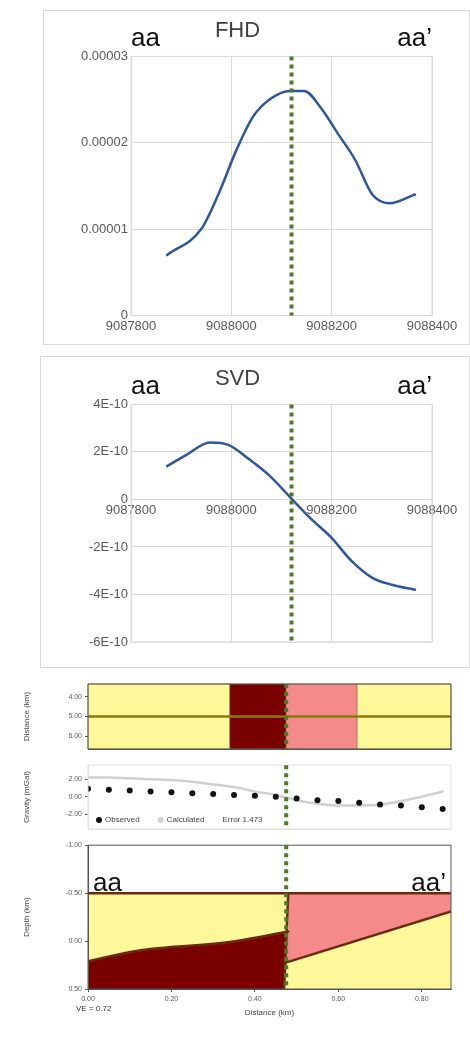 This screenshot has width=470, height=1050. Describe the element at coordinates (122, 820) in the screenshot. I see `legend-label: Observed` at that location.